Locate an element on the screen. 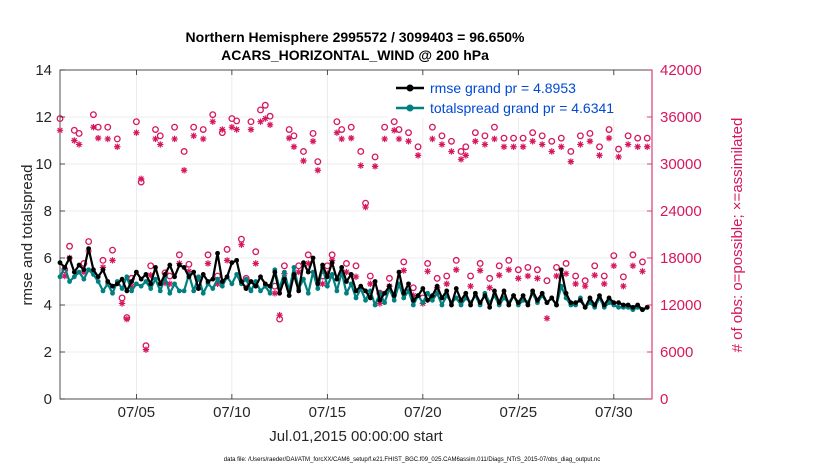 This screenshot has width=830, height=475. x-tick-label: 07/15 is located at coordinates (328, 412).